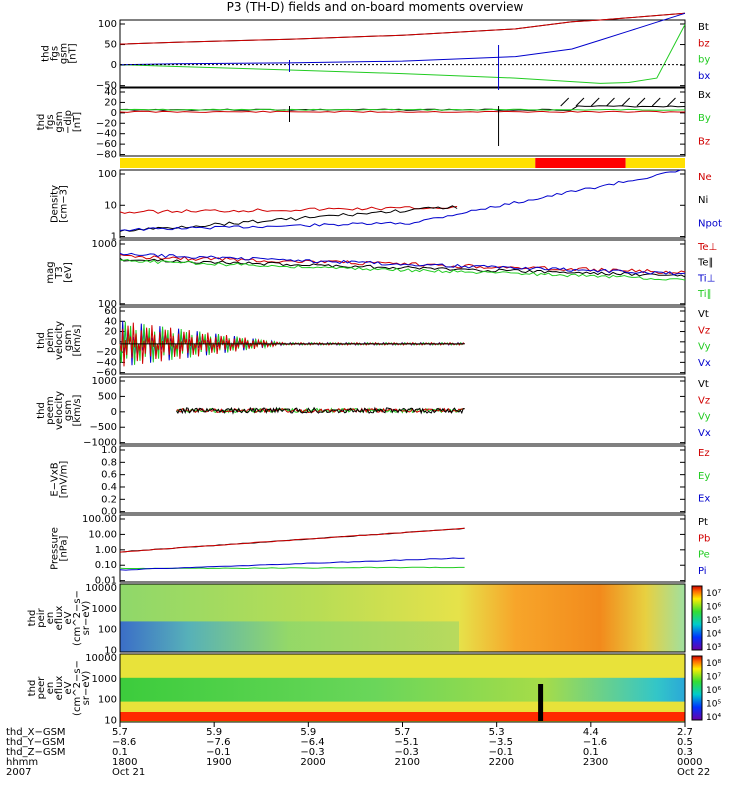 This screenshot has height=800, width=750. I want to click on region-bar-segment, so click(580, 163).